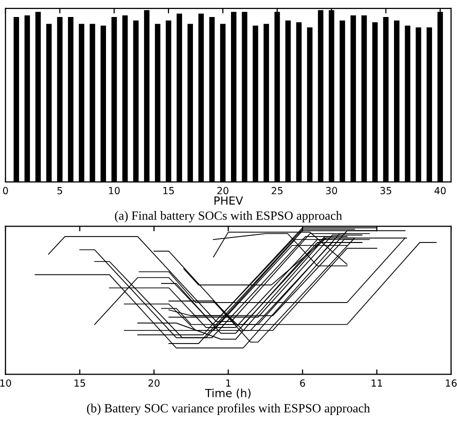 This screenshot has width=457, height=423. I want to click on x-tick-label: 5, so click(59, 190).